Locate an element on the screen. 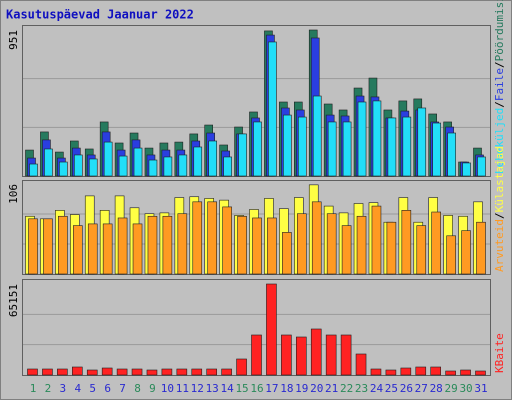 The height and width of the screenshot is (400, 512). x-tick-label: 8 is located at coordinates (137, 388).